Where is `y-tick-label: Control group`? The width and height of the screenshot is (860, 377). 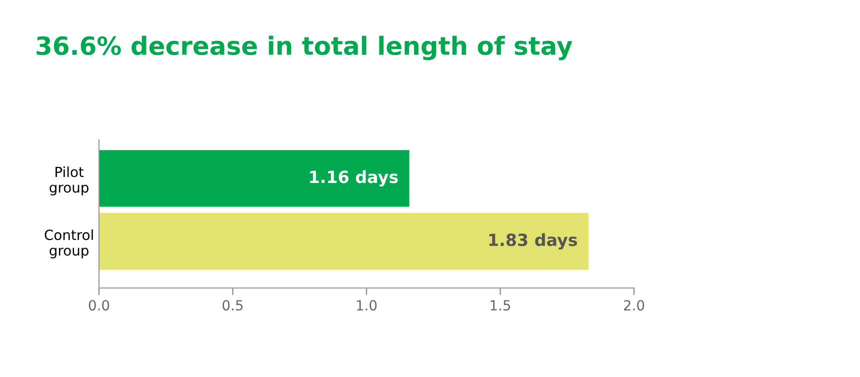
y-tick-label: Control group is located at coordinates (68, 243).